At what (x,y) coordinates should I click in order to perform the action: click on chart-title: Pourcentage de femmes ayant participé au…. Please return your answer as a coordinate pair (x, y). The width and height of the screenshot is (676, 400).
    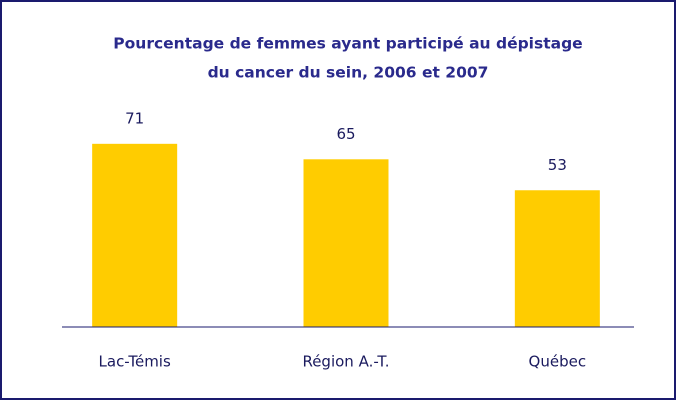
    Looking at the image, I should click on (347, 44).